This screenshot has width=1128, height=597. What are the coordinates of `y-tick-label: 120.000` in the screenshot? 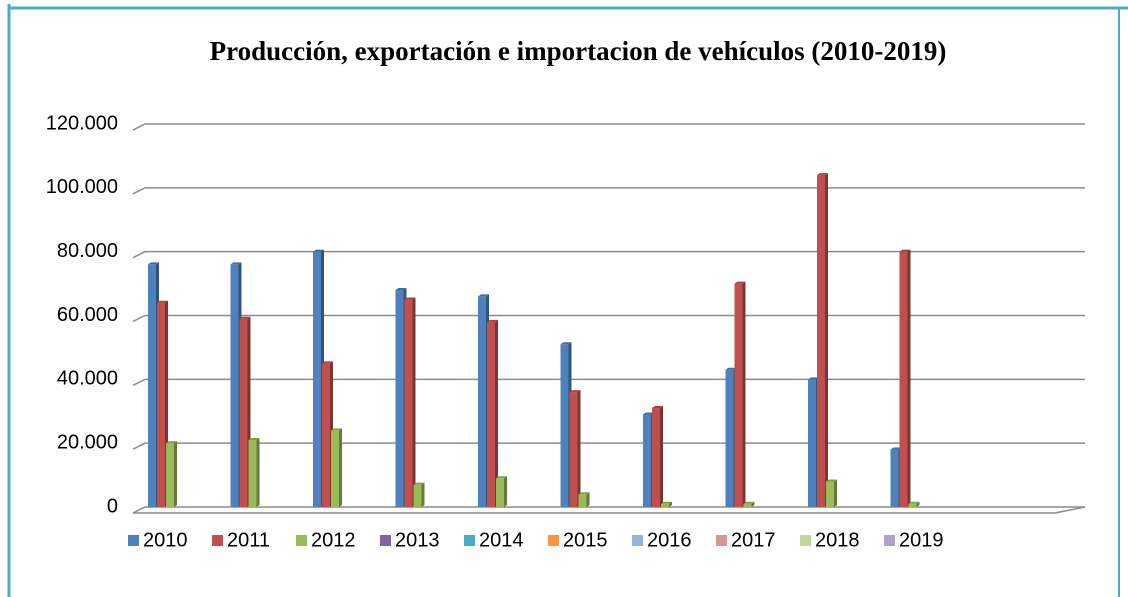 It's located at (82, 123).